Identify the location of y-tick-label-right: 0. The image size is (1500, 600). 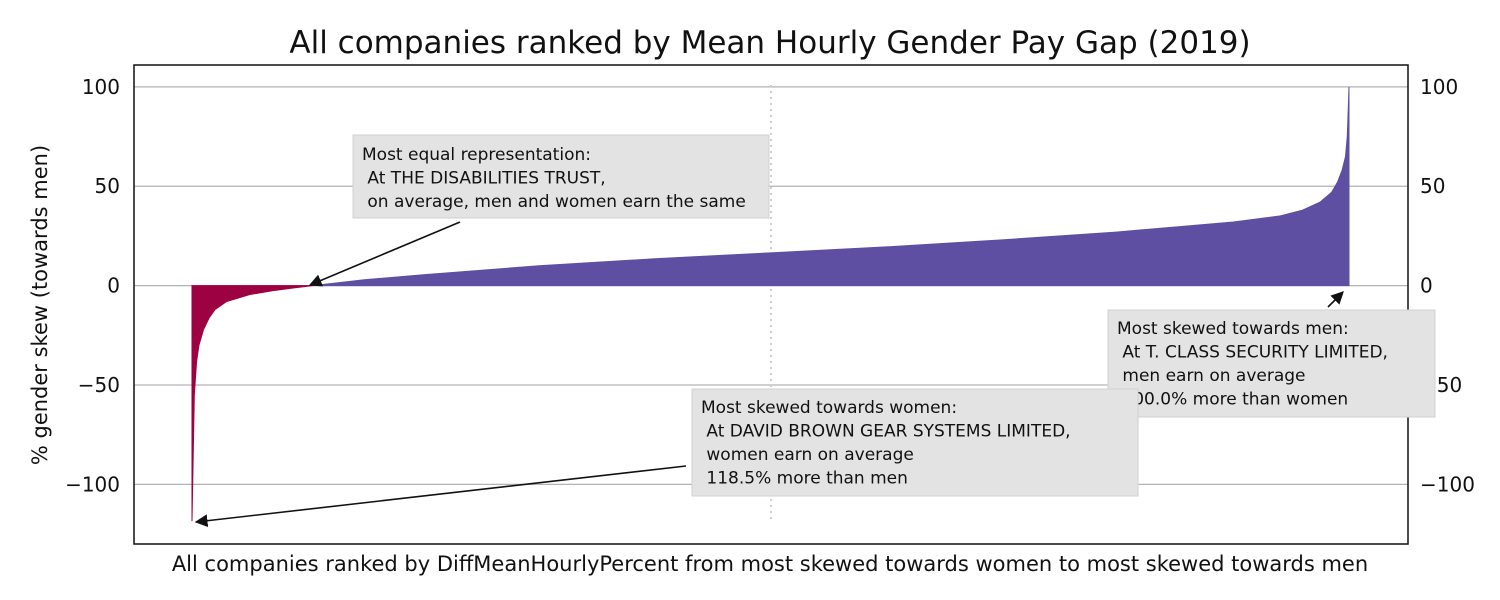
(1426, 286).